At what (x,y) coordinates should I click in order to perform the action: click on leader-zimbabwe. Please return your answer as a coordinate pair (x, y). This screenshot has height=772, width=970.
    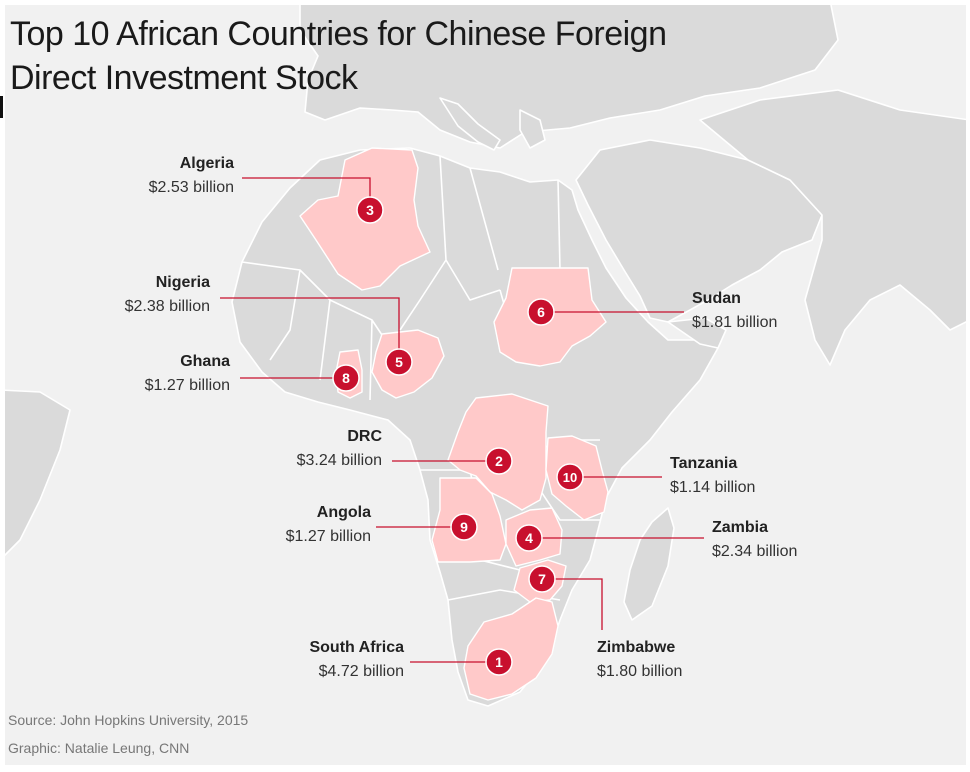
    Looking at the image, I should click on (572, 604).